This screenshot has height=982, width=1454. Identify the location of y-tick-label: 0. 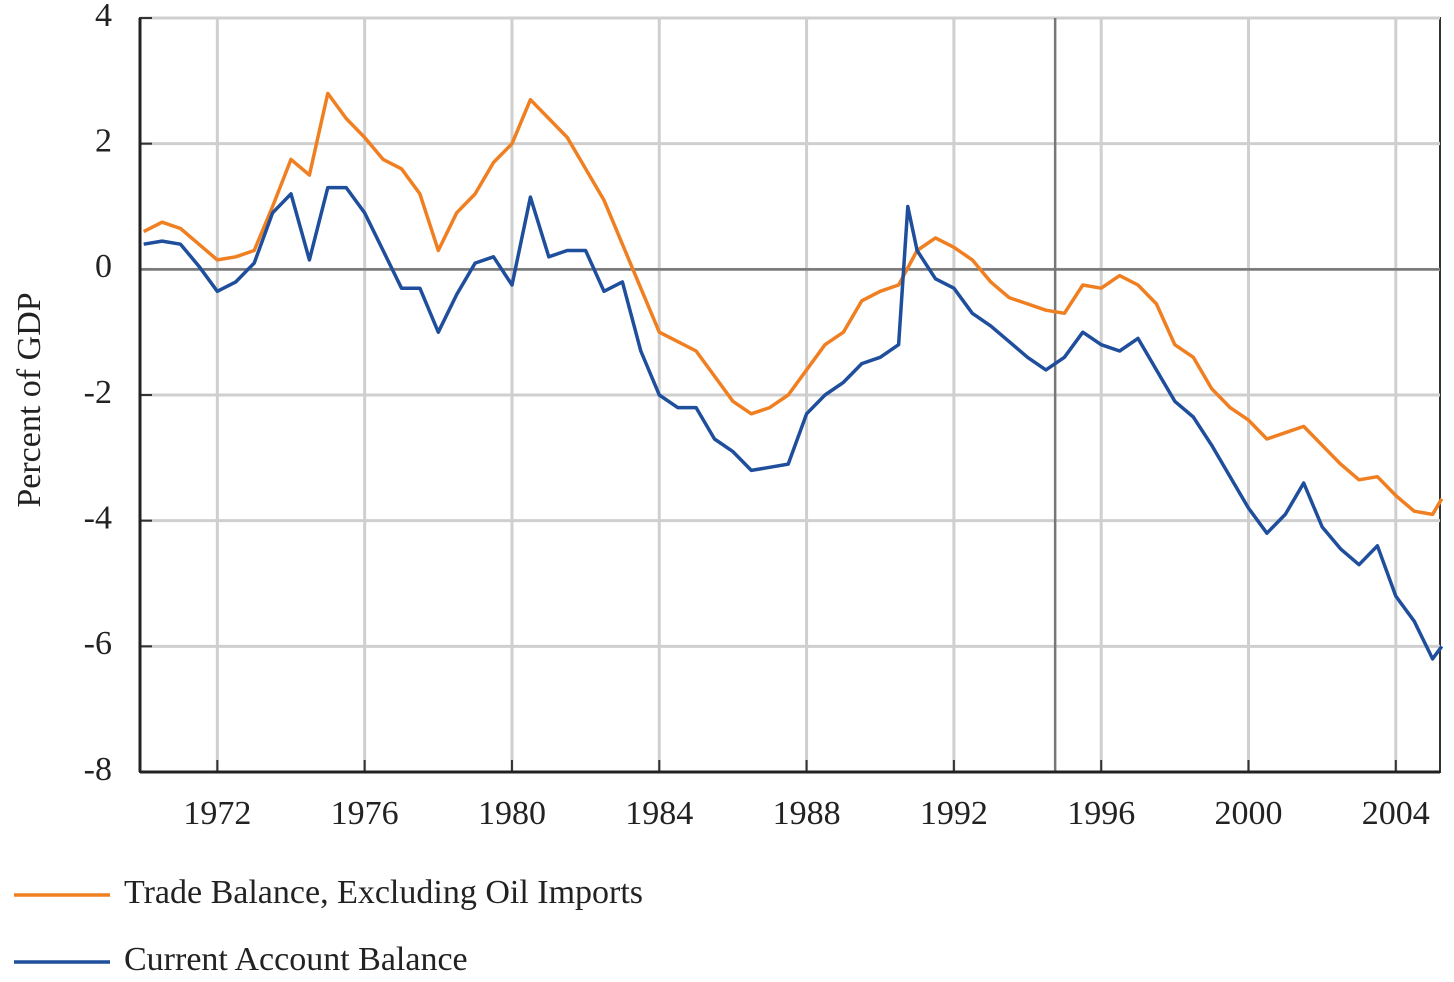
(103, 266).